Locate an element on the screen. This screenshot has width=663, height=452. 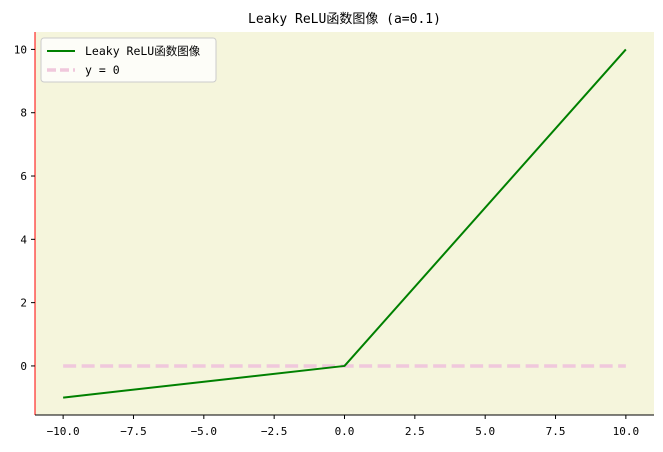
x-tick-label: 10.0 is located at coordinates (626, 431).